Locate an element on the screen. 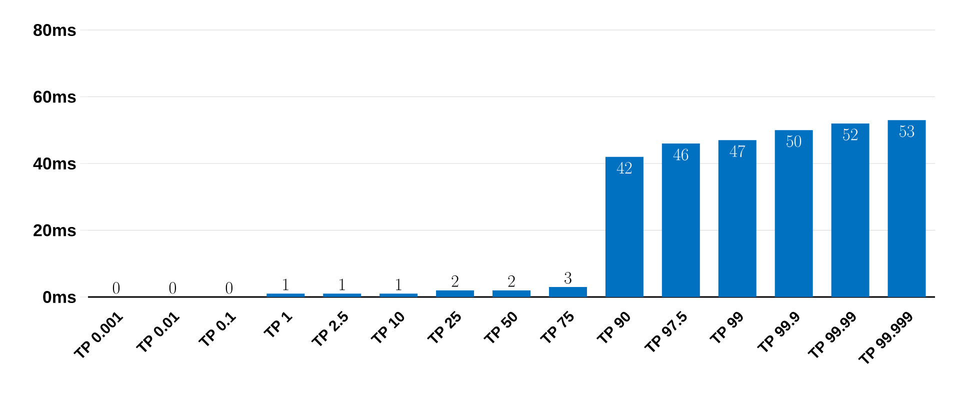 The width and height of the screenshot is (957, 402). y-tick-label: 60ms is located at coordinates (55, 96).